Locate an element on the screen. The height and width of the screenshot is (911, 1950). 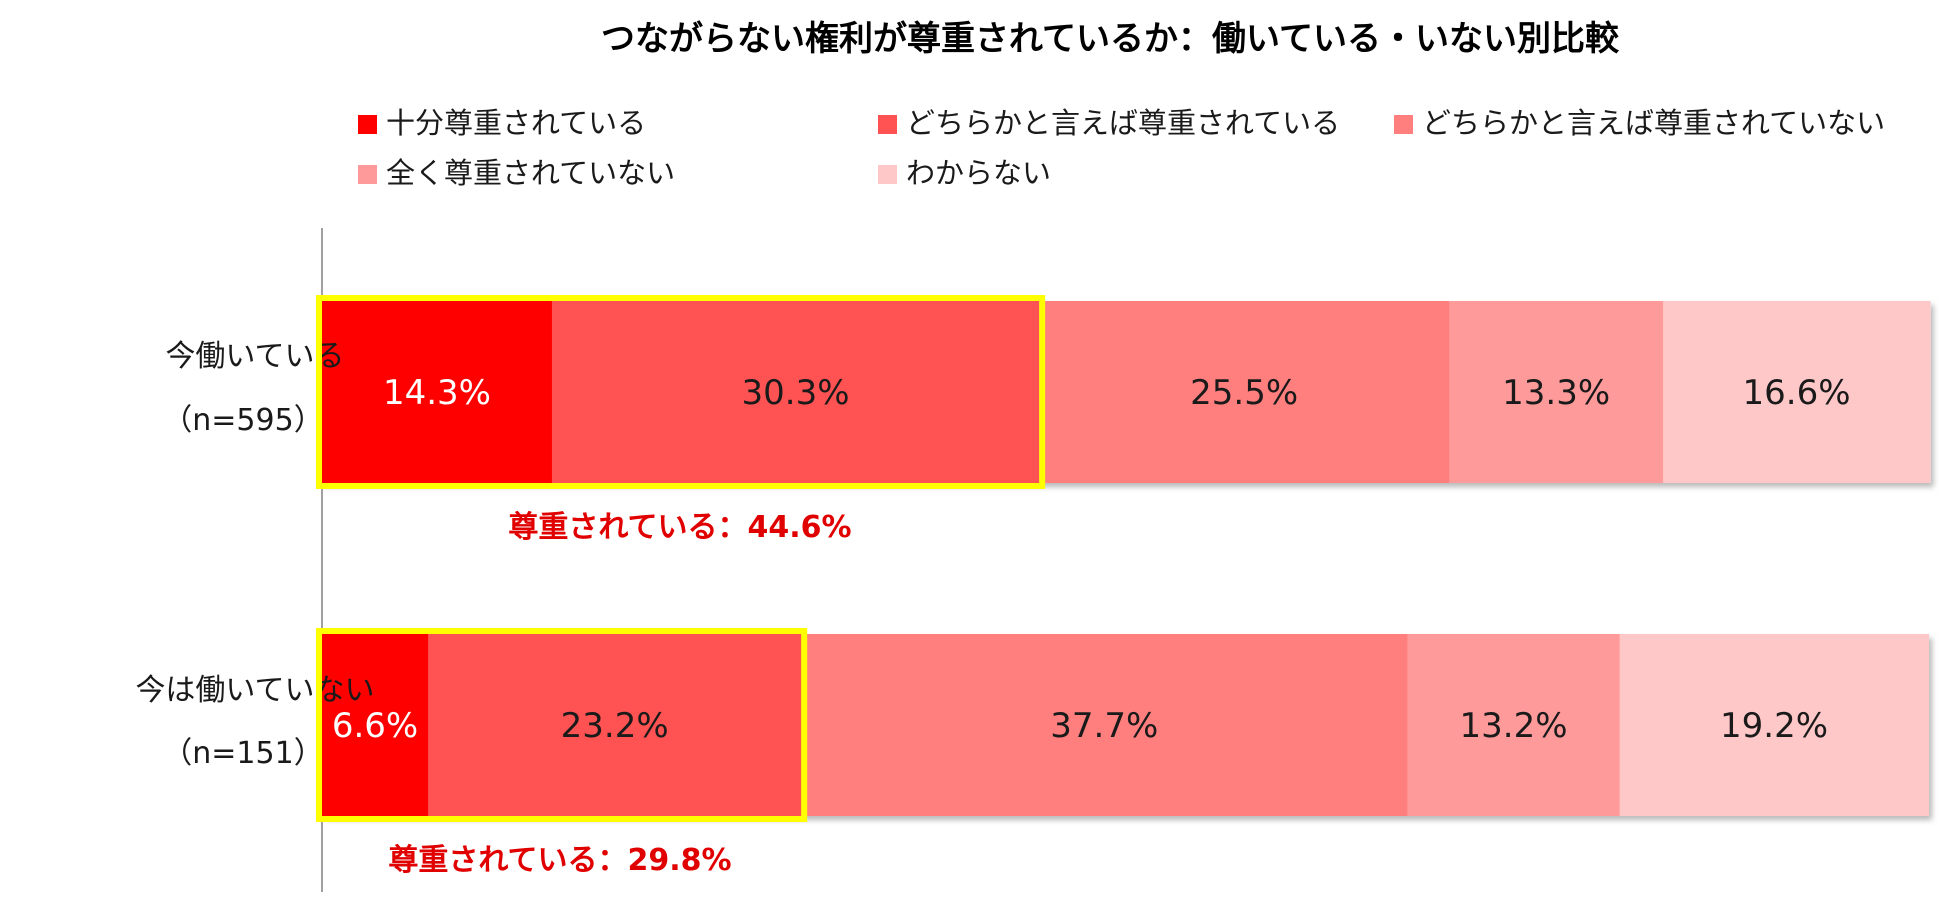
bar-segment-r2-s4 is located at coordinates (1514, 725).